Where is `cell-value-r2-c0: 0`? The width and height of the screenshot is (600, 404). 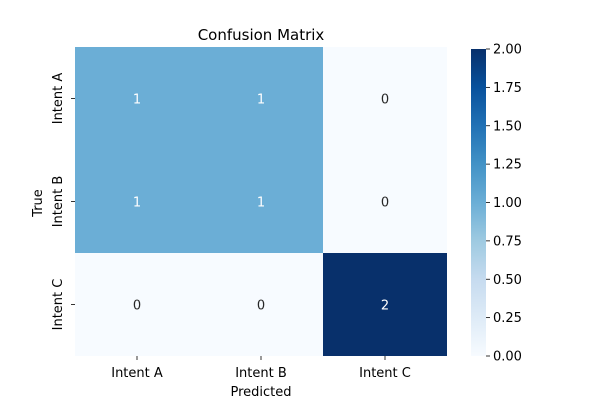
cell-value-r2-c0: 0 is located at coordinates (137, 306).